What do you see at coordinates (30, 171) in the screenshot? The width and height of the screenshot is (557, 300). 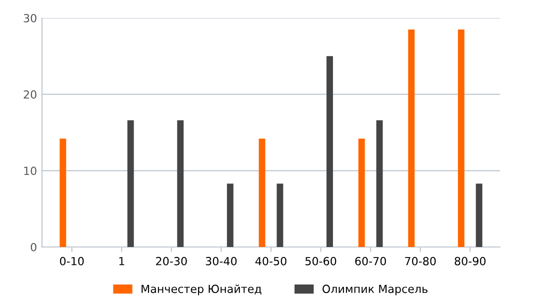 I see `y-tick-label: 10` at bounding box center [30, 171].